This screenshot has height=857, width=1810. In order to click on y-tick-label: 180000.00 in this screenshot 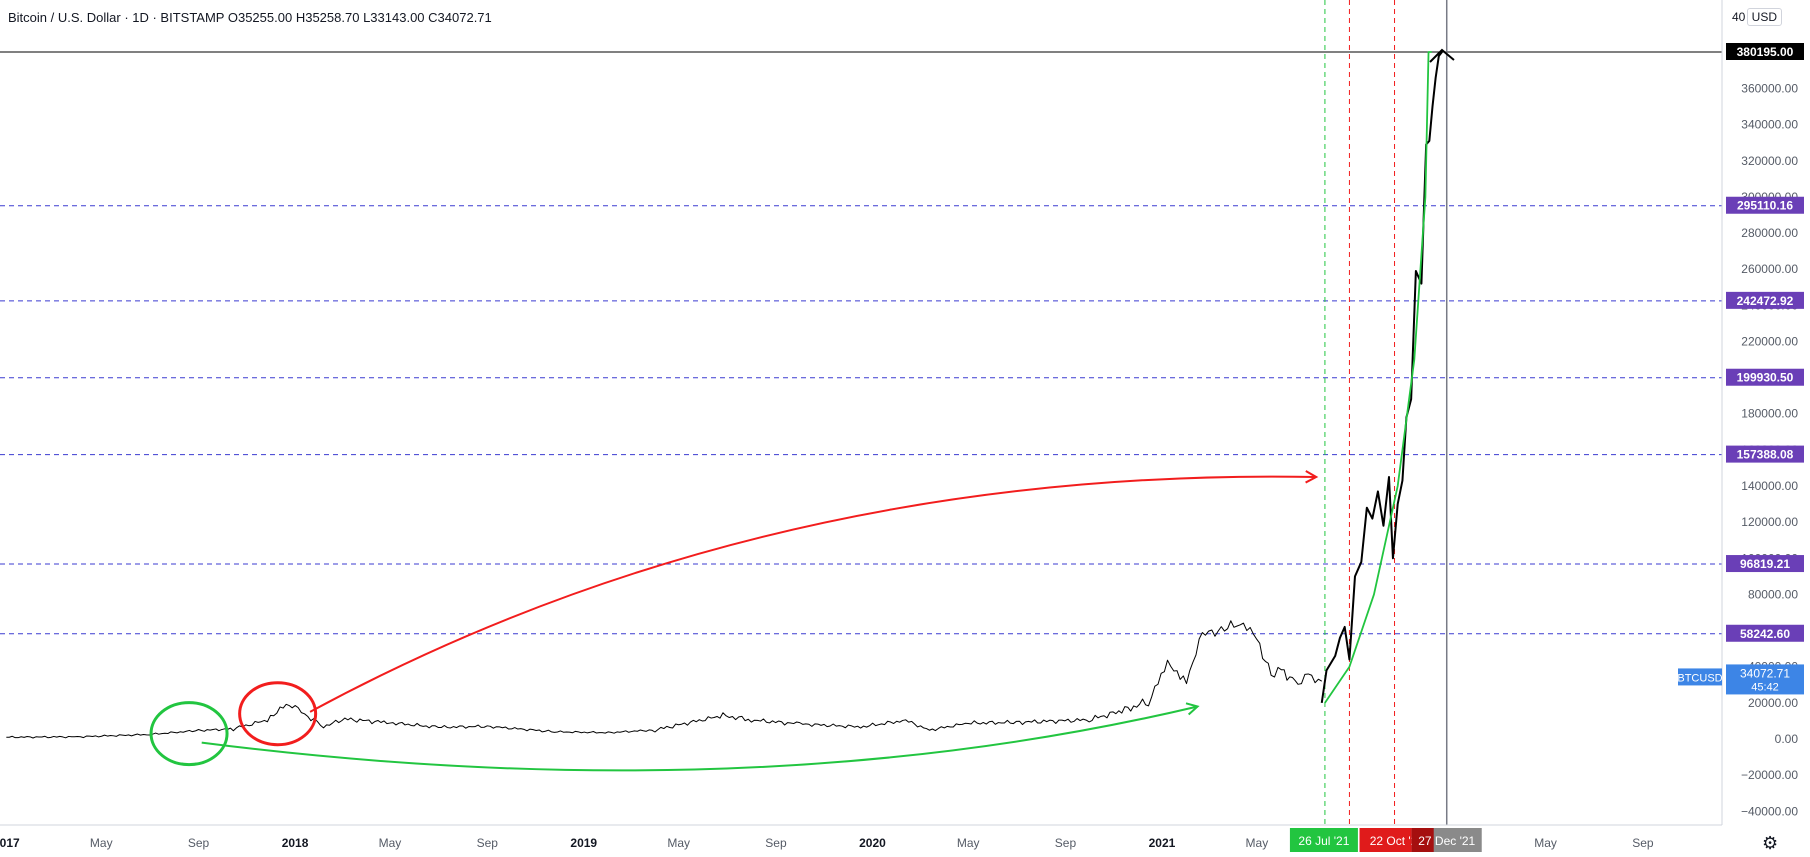, I will do `click(1769, 414)`.